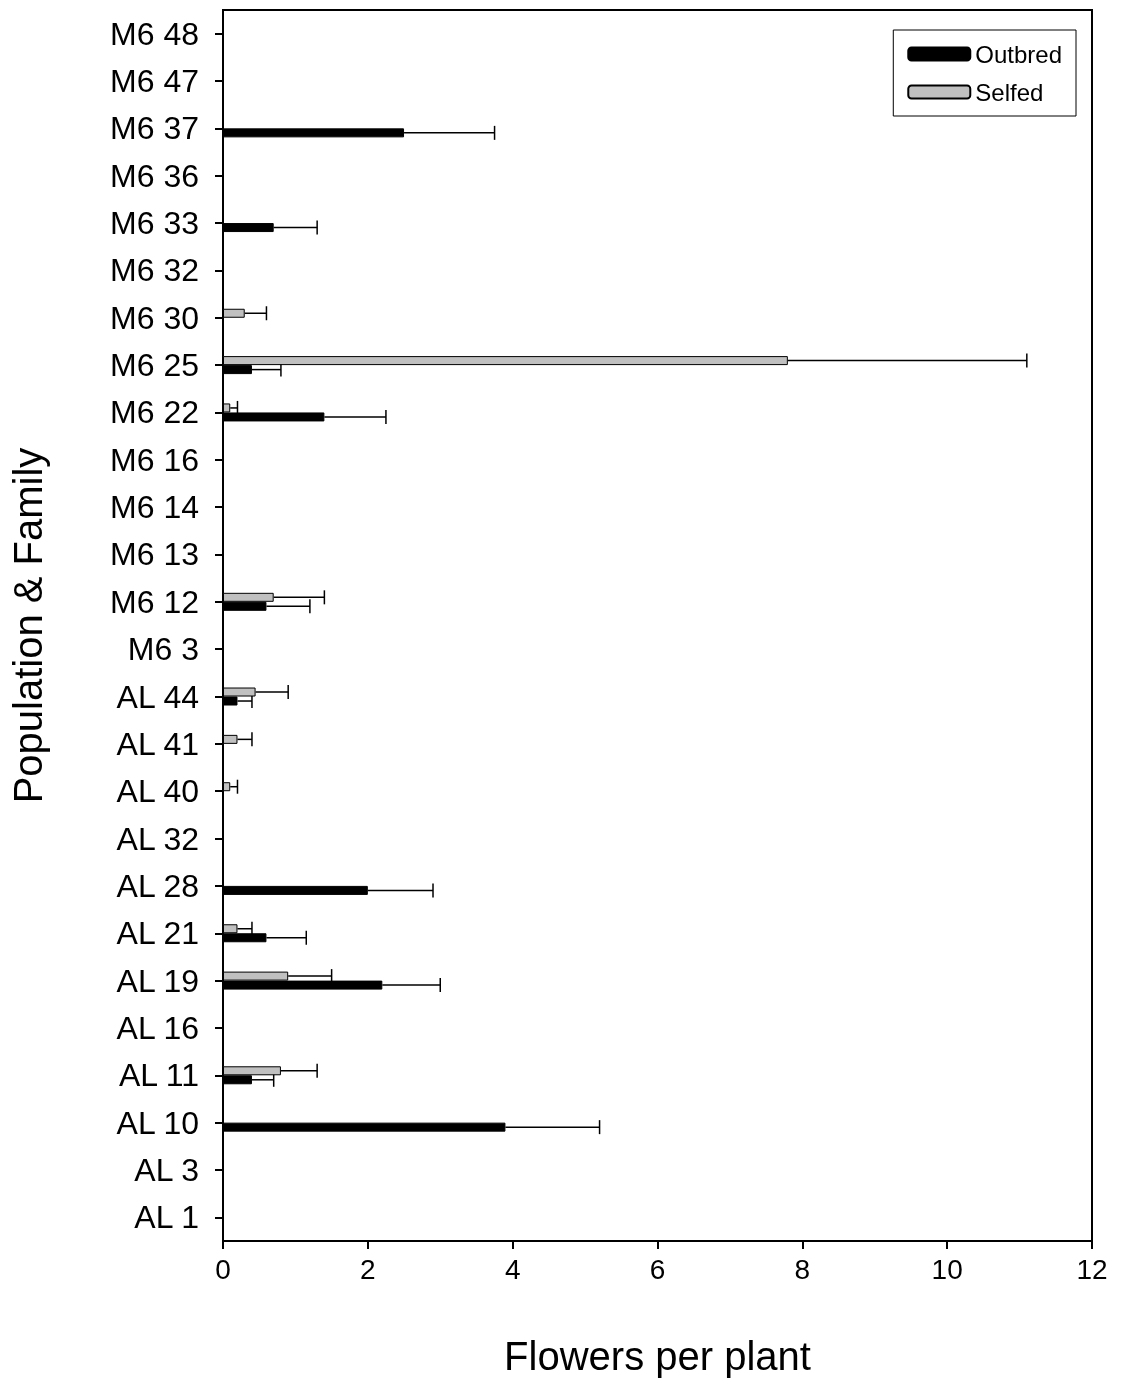 The width and height of the screenshot is (1123, 1393). What do you see at coordinates (158, 1075) in the screenshot?
I see `y-tick-label: AL 11` at bounding box center [158, 1075].